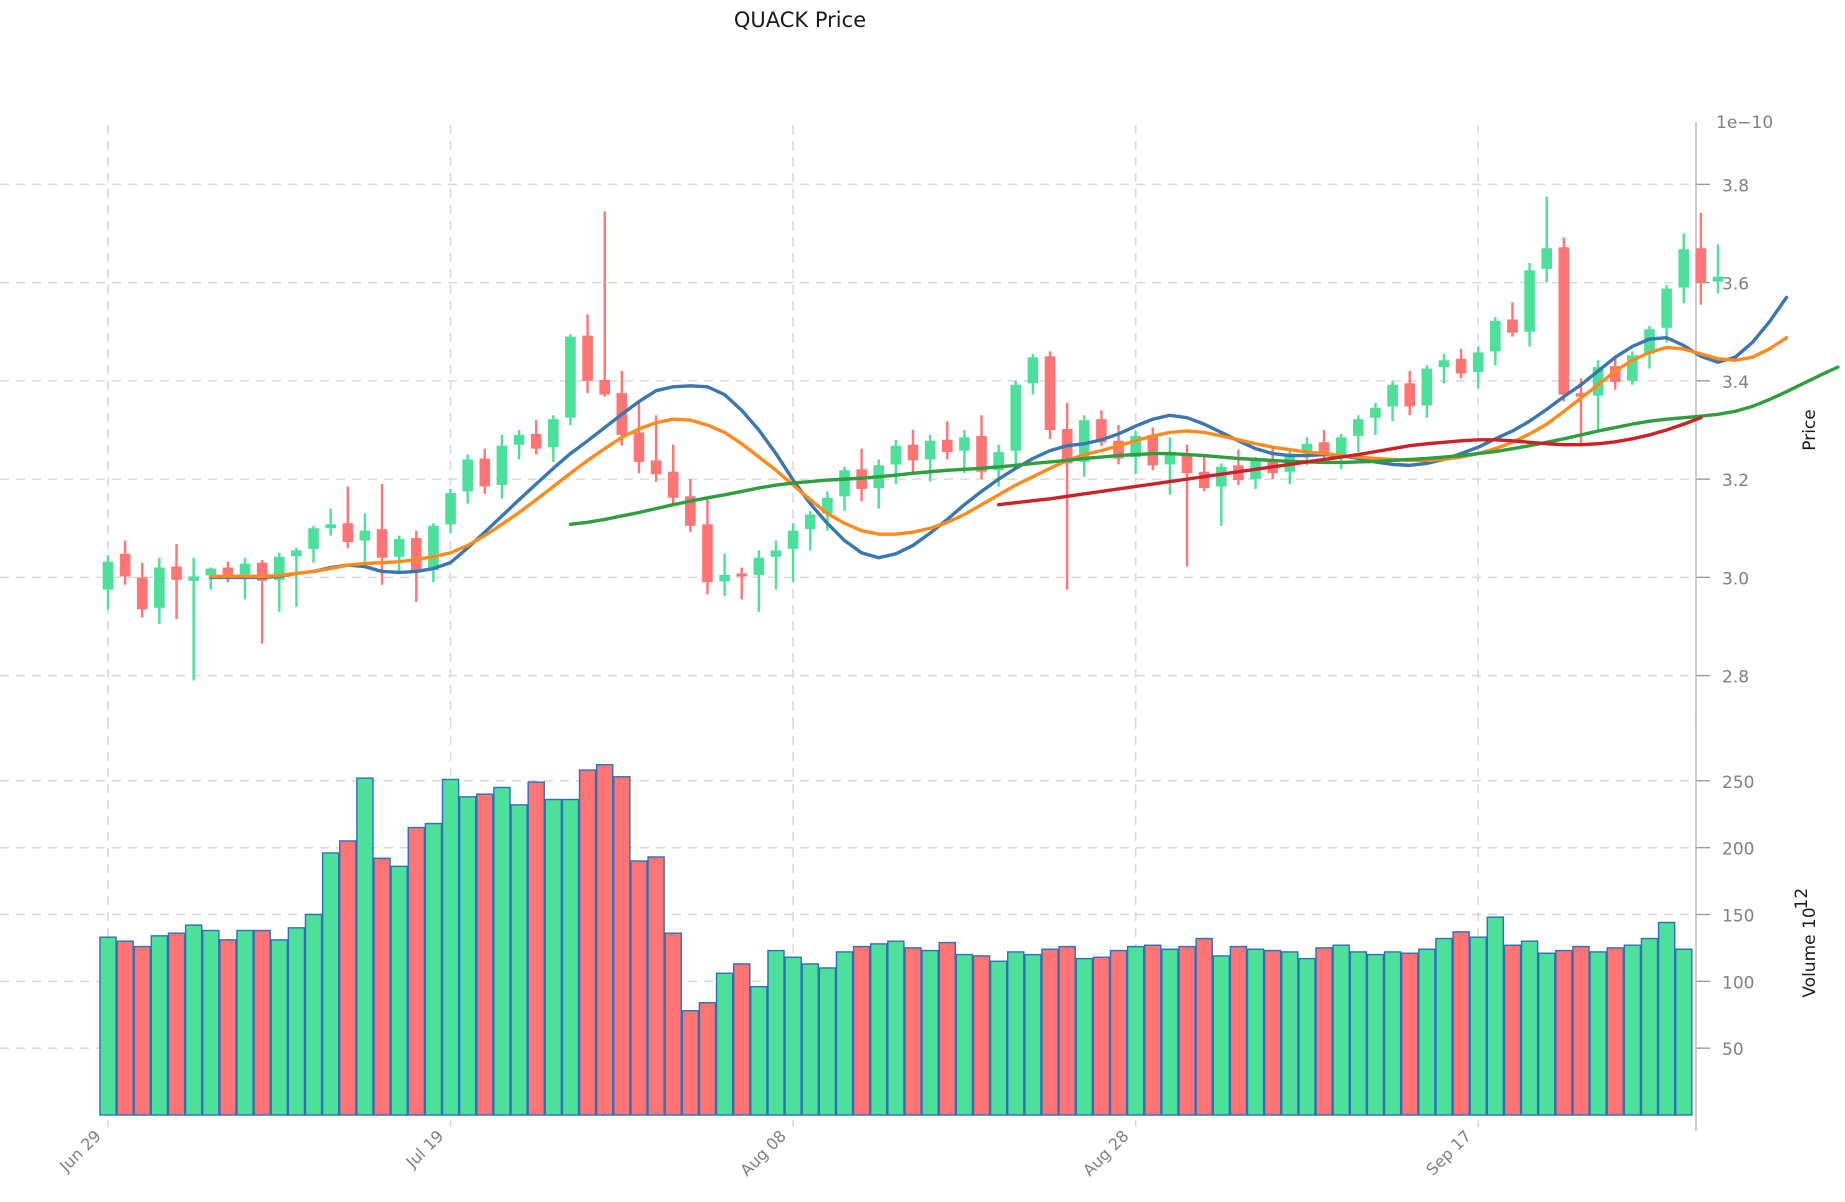 This screenshot has width=1845, height=1202. Describe the element at coordinates (763, 1153) in the screenshot. I see `x-tick-label: Aug 08` at that location.